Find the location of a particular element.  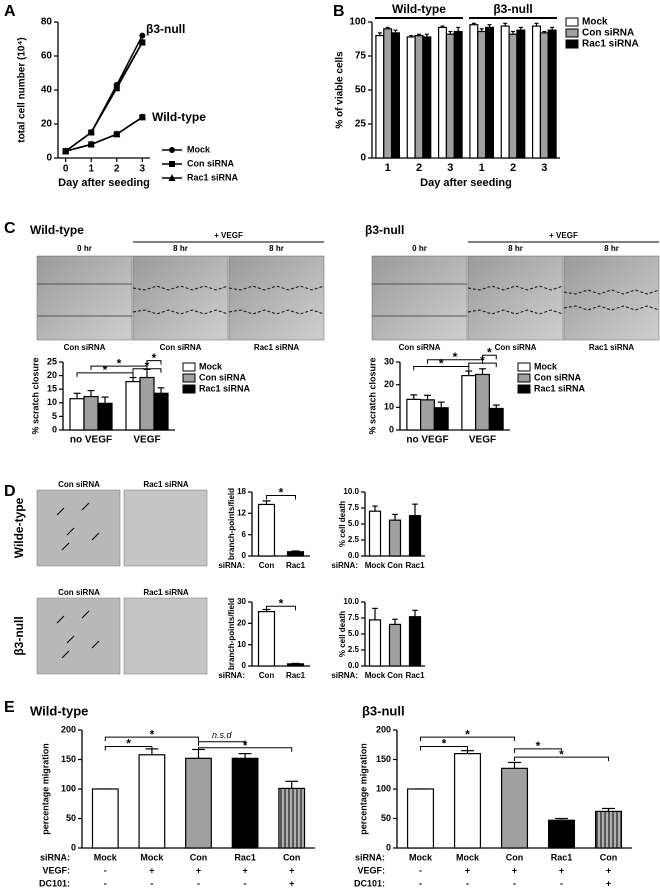

y-axis-label: % cell death is located at coordinates (342, 524).